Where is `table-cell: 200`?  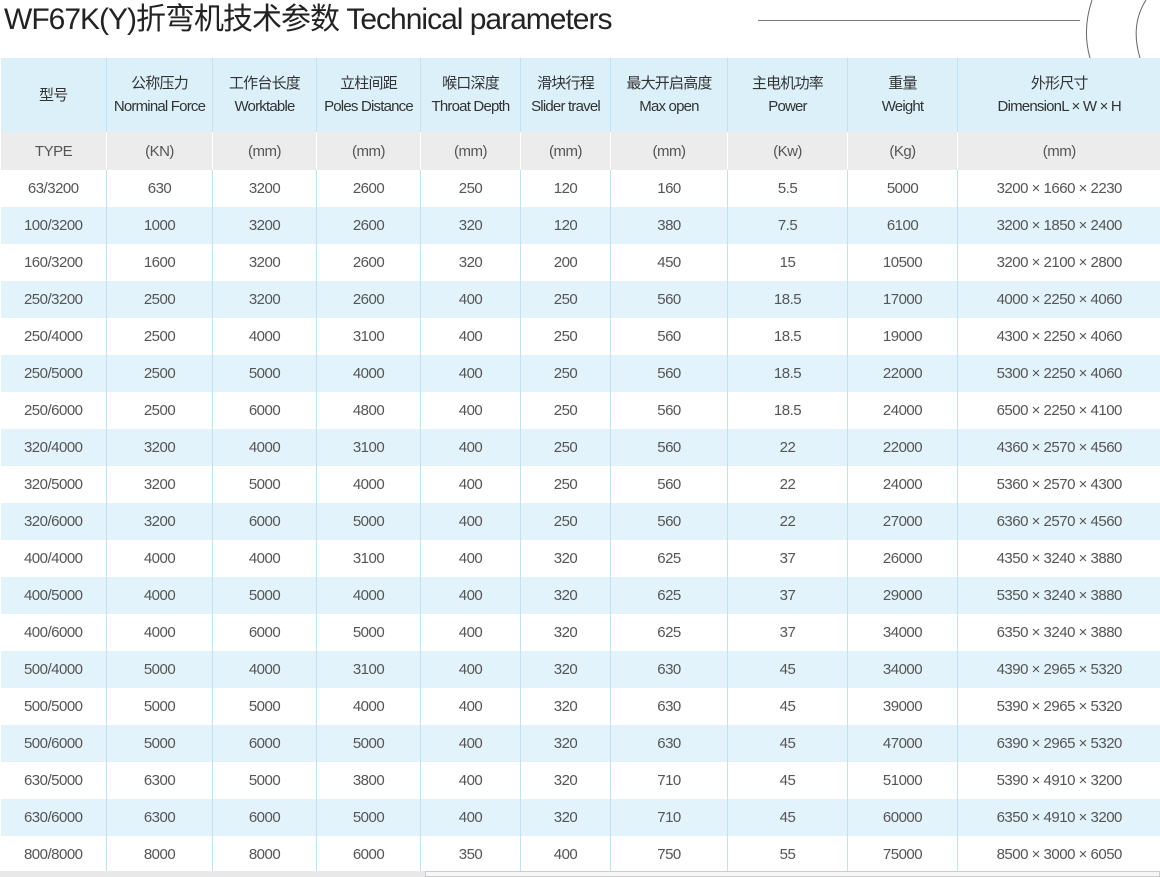 table-cell: 200 is located at coordinates (565, 262).